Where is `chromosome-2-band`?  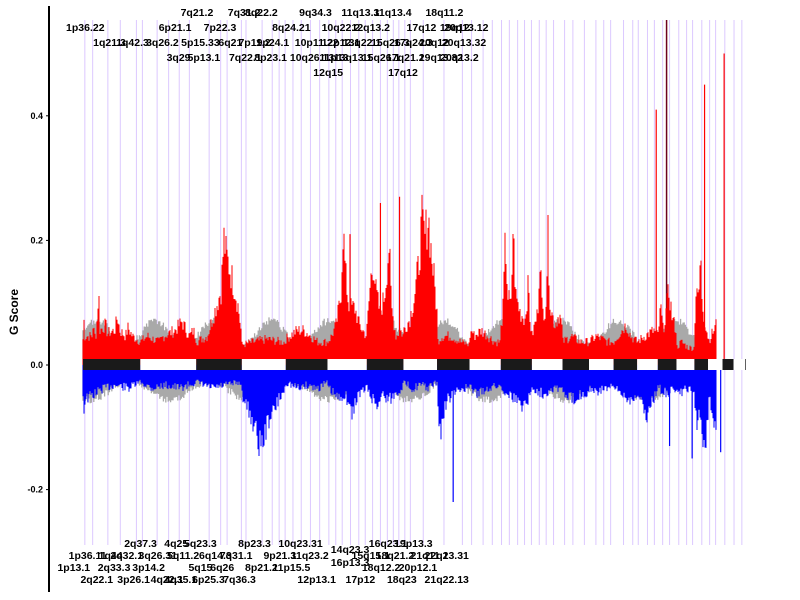
chromosome-2-band is located at coordinates (168, 364).